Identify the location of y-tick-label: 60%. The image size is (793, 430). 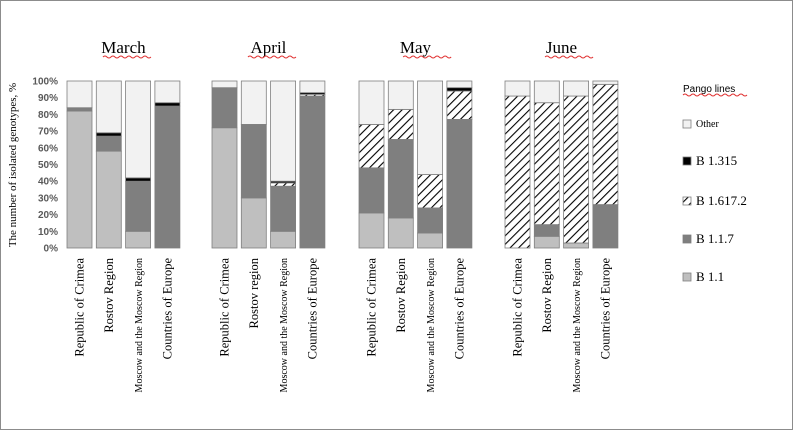
(48, 148).